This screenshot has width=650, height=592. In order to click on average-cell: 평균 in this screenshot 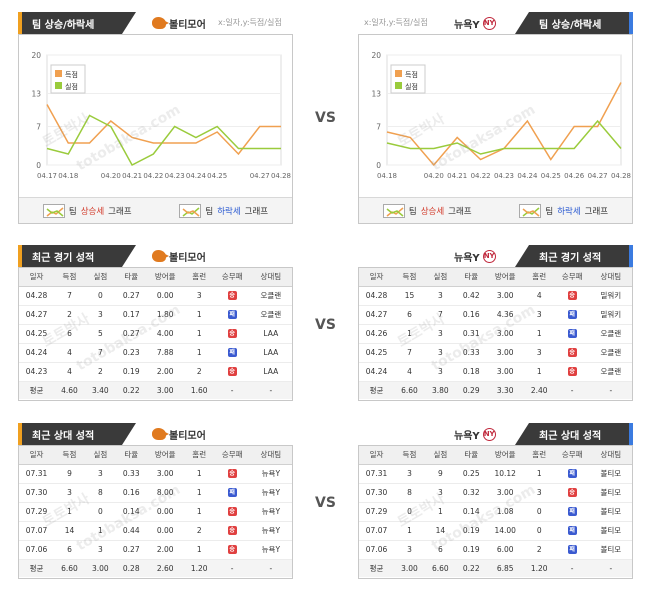, I will do `click(377, 568)`.